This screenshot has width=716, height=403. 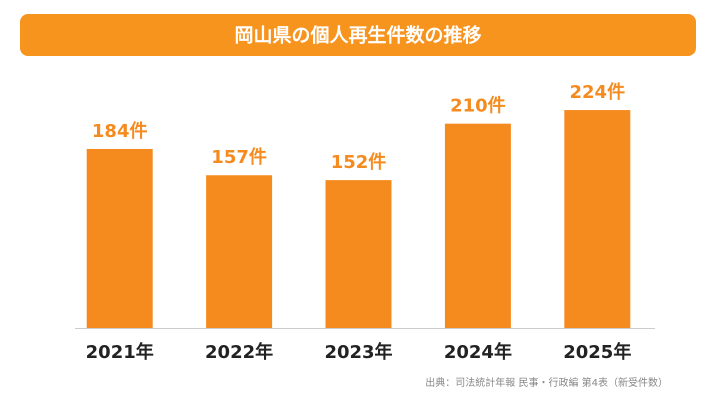 What do you see at coordinates (120, 131) in the screenshot?
I see `value-label: 184件` at bounding box center [120, 131].